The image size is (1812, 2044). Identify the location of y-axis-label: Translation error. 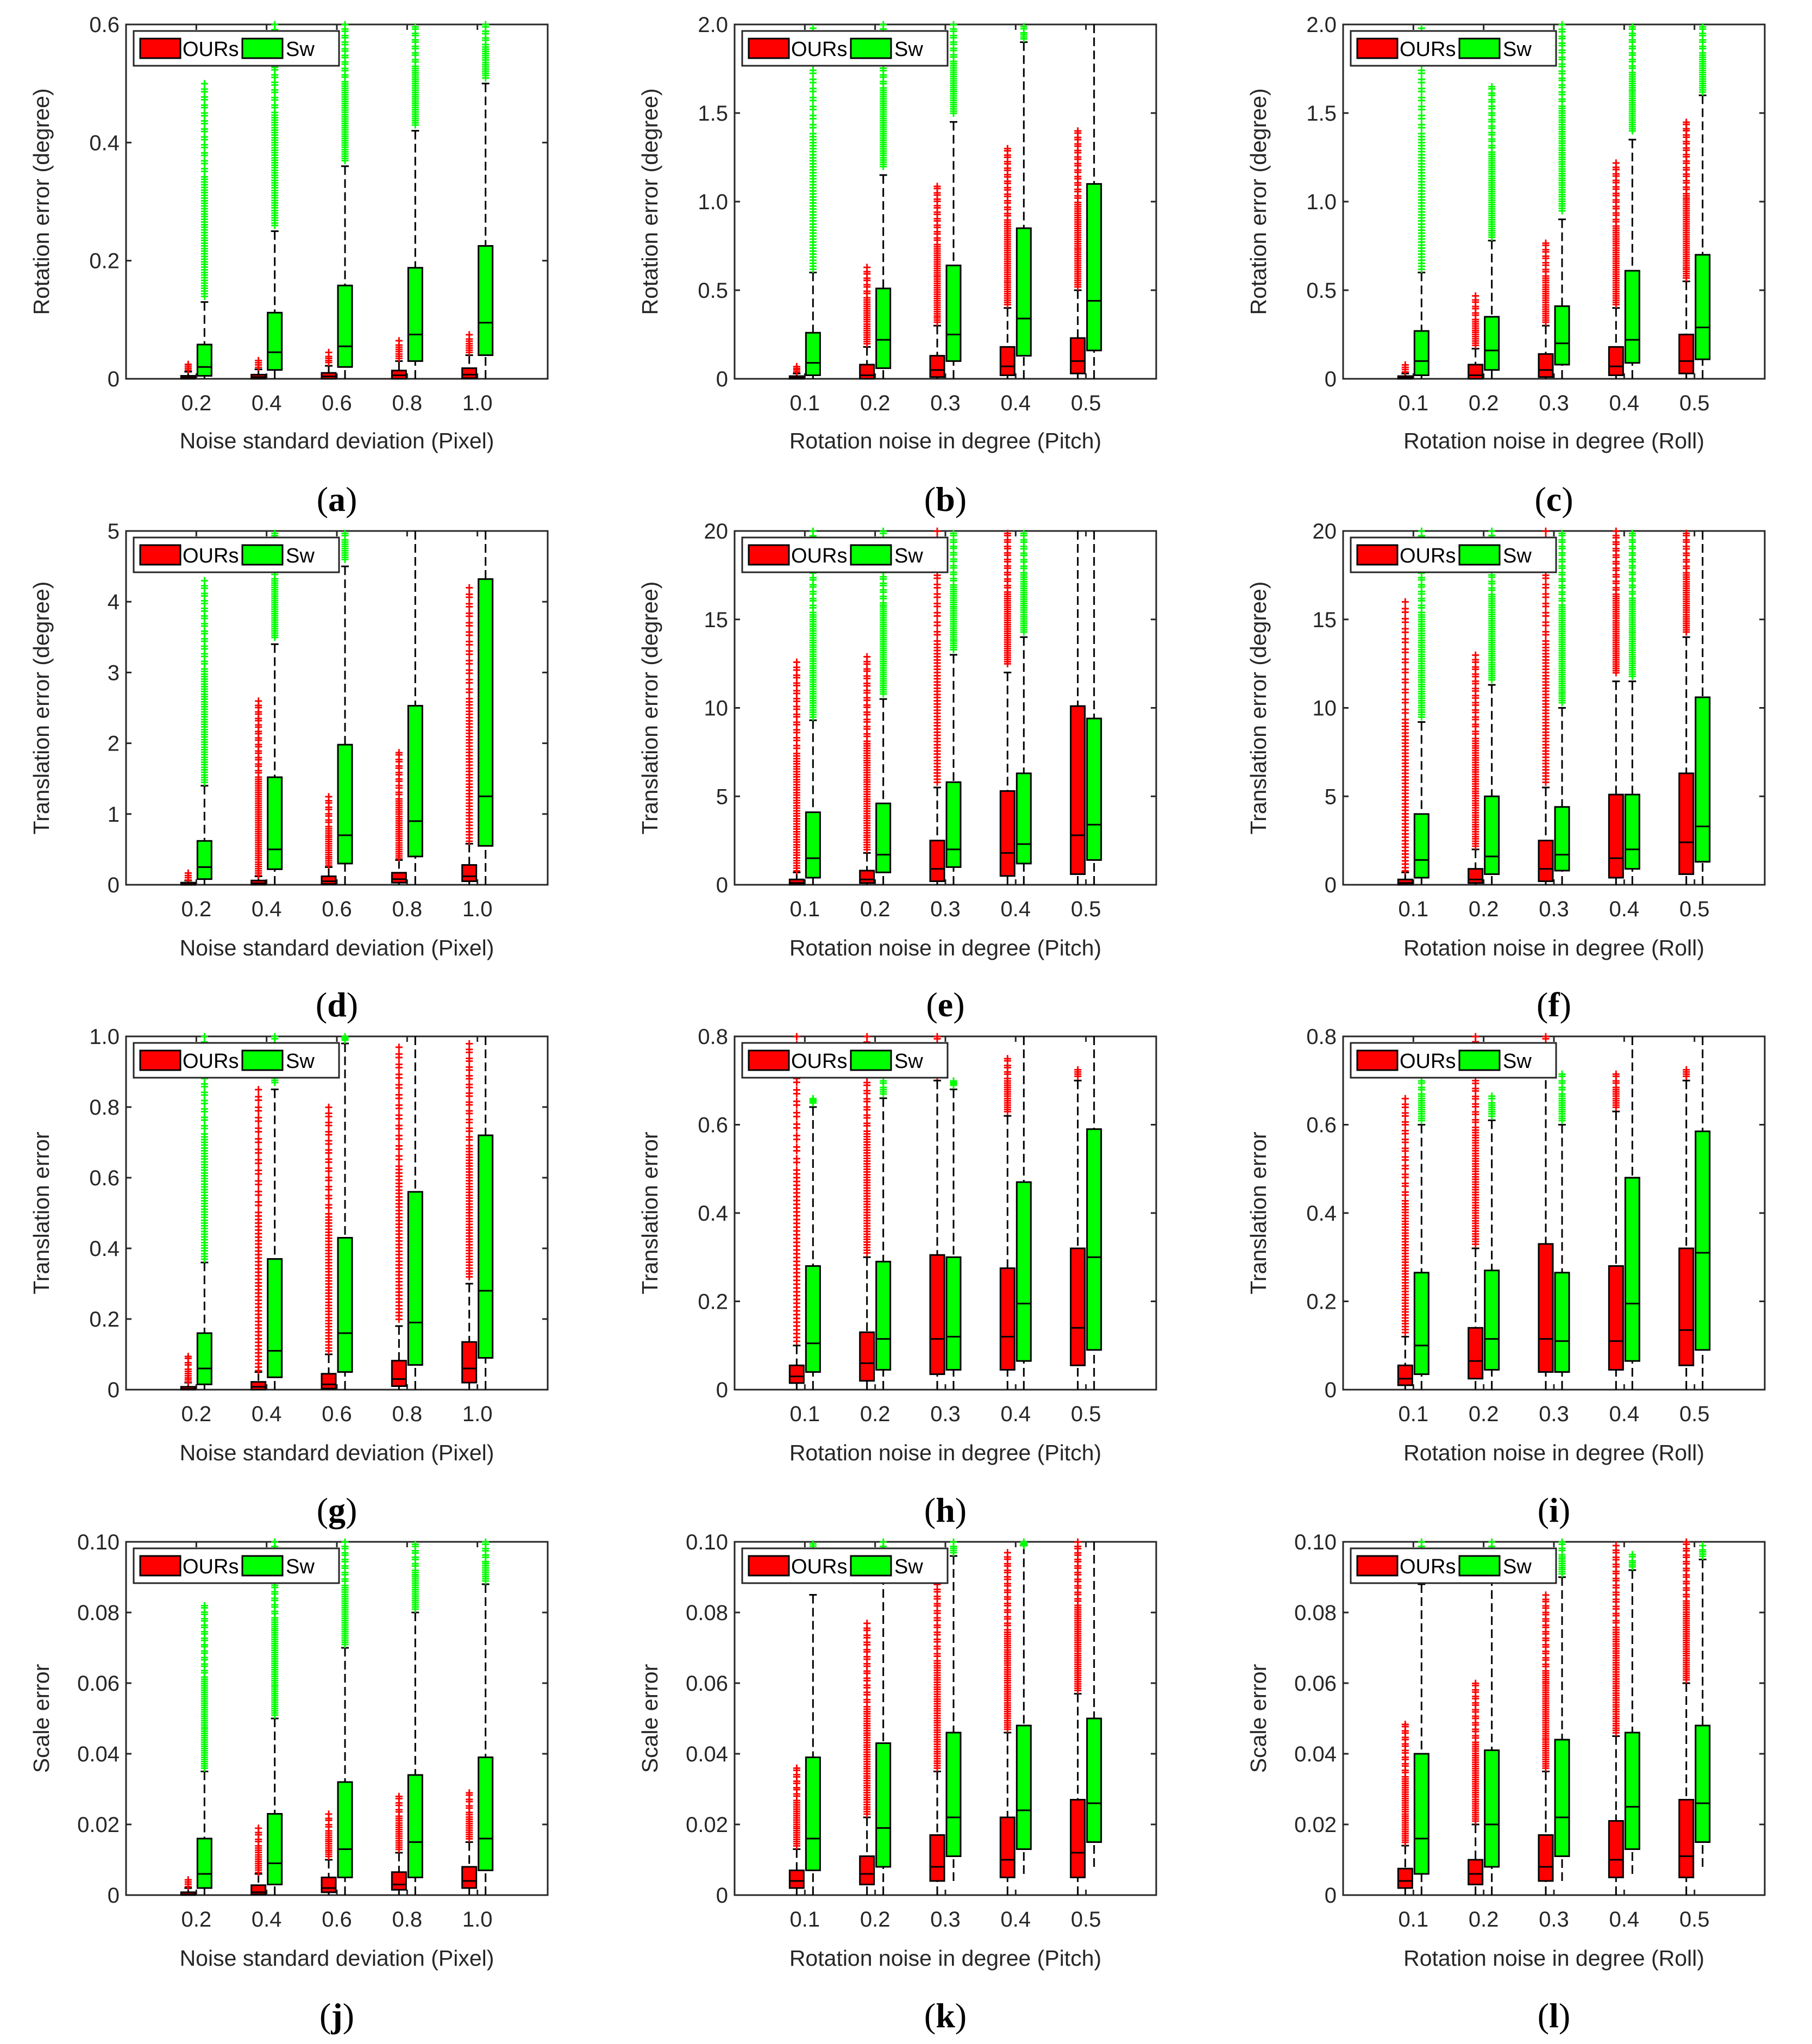
(649, 1213).